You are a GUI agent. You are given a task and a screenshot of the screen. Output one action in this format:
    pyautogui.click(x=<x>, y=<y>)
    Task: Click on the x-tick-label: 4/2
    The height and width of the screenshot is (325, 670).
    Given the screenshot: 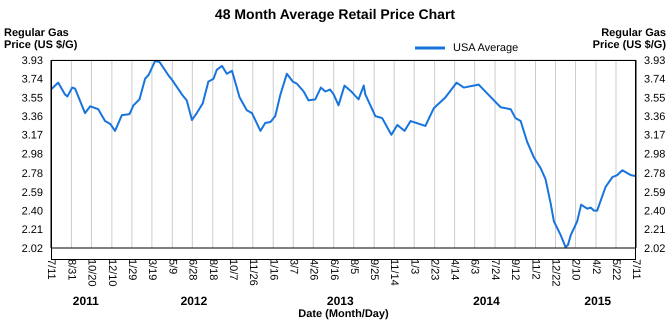 What is the action you would take?
    pyautogui.click(x=596, y=266)
    